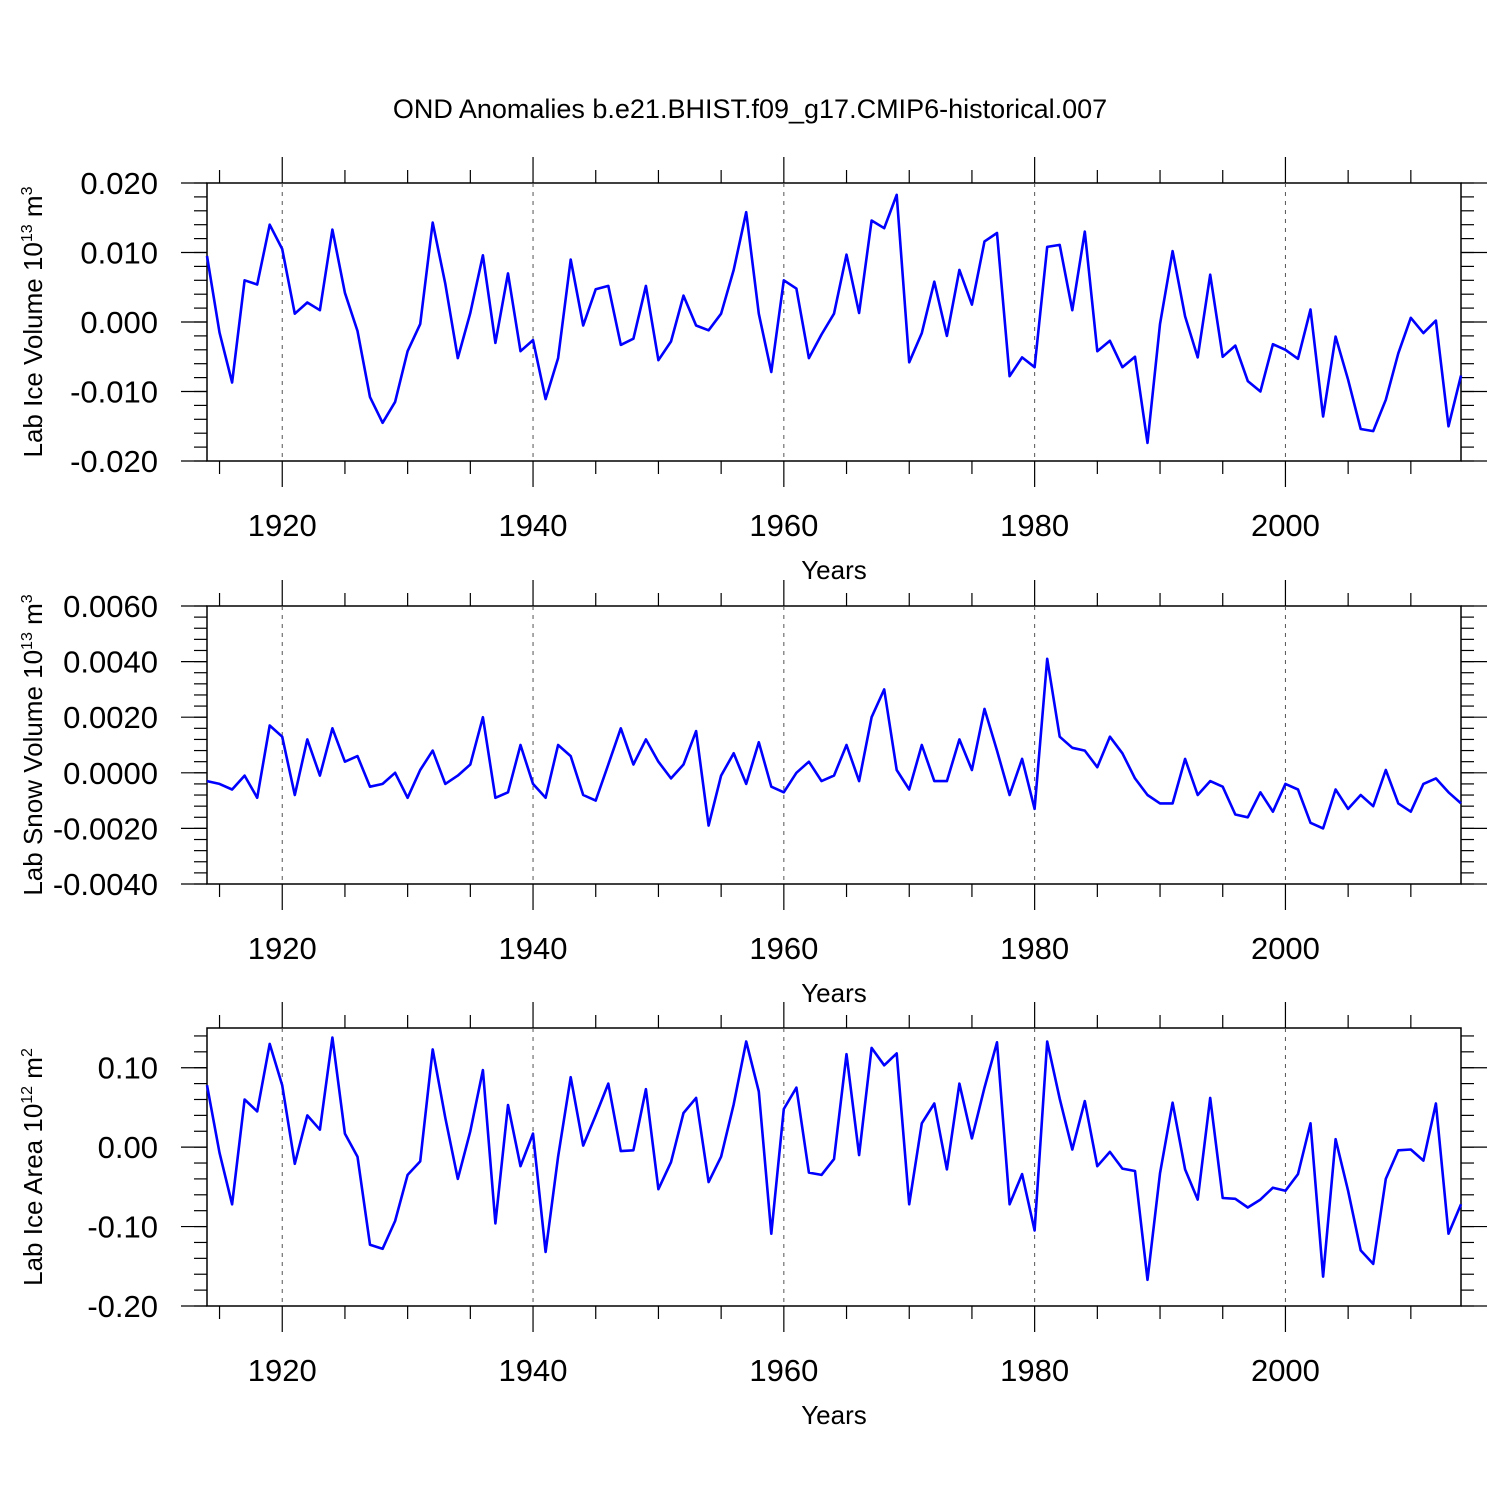 This screenshot has width=1500, height=1500. What do you see at coordinates (128, 1068) in the screenshot?
I see `y-tick-label: 0.10` at bounding box center [128, 1068].